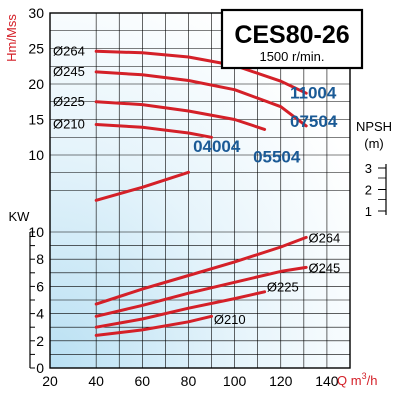 This screenshot has height=405, width=400. Describe the element at coordinates (69, 71) in the screenshot. I see `head-curve-label: Ø245` at that location.